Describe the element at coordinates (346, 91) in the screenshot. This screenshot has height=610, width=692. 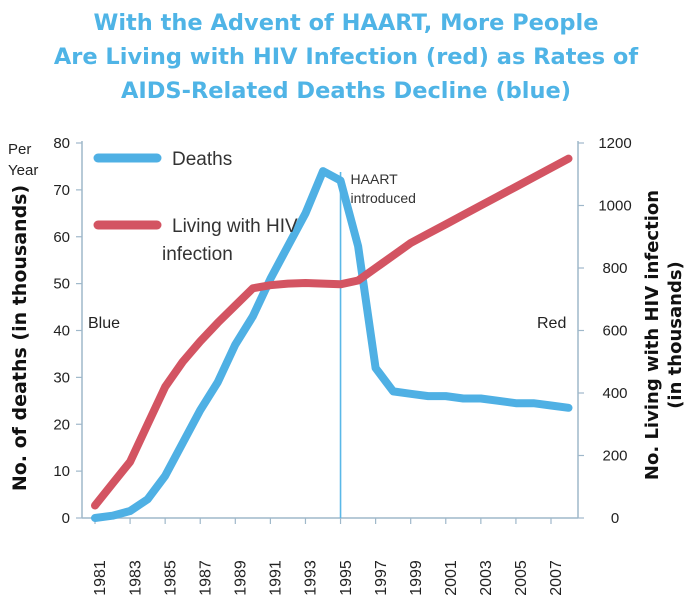
I see `title-line: AIDS-Related Deaths Decline (blue)` at that location.